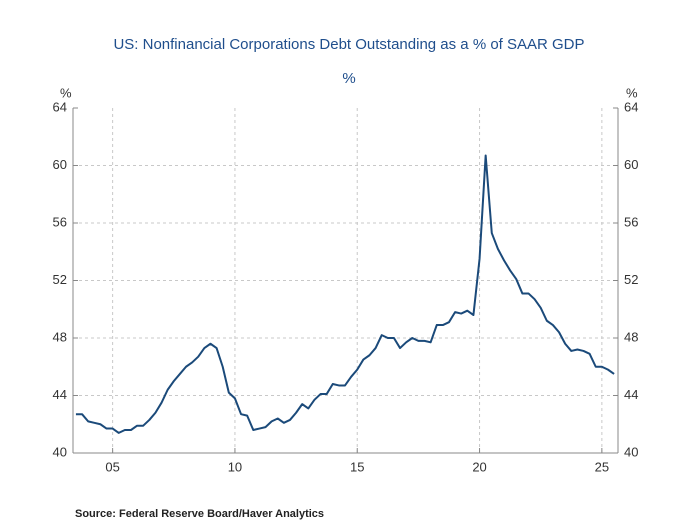 This screenshot has width=698, height=524. I want to click on x-tick-label: 10, so click(235, 466).